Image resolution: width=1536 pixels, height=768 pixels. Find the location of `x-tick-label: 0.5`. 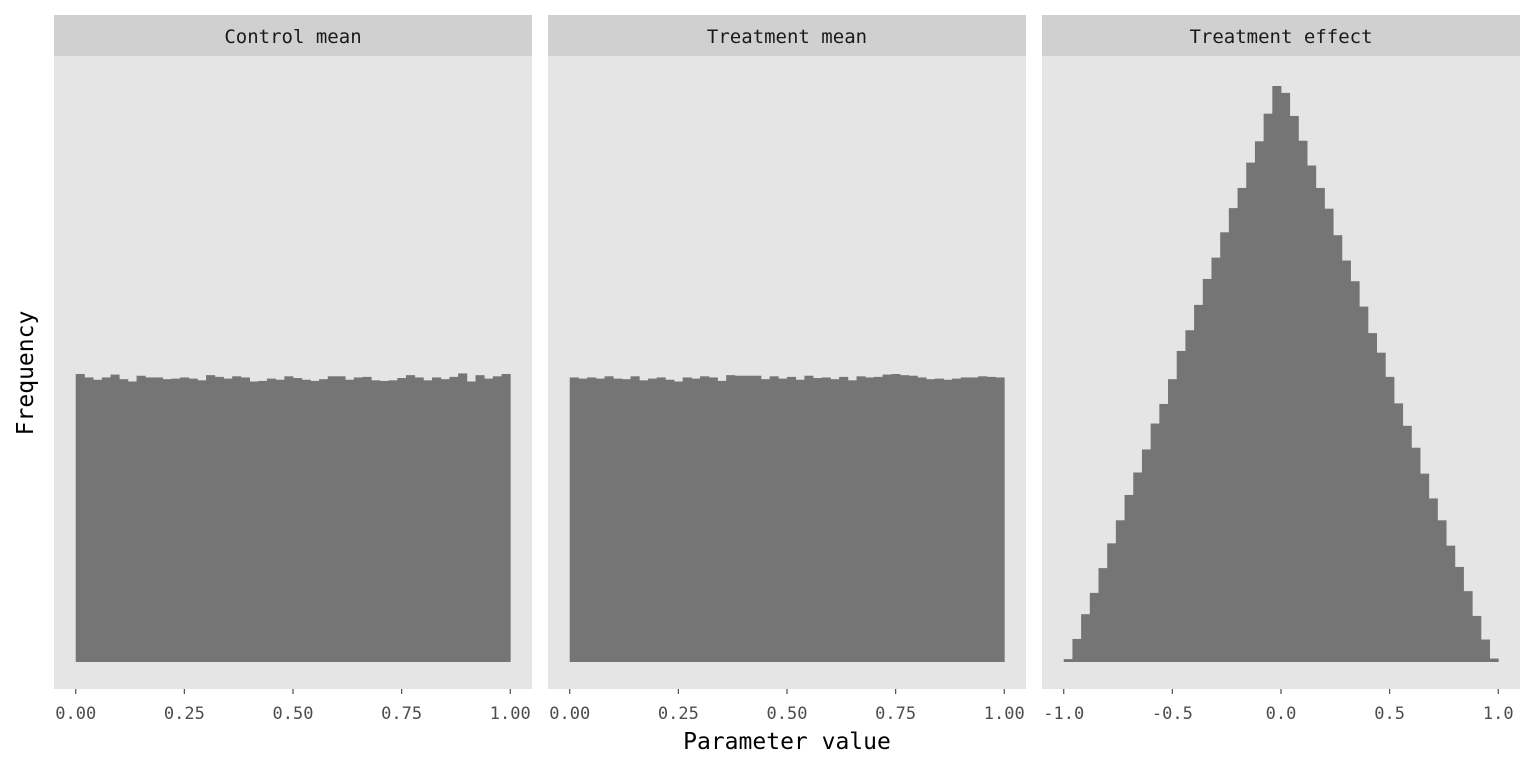

x-tick-label: 0.5 is located at coordinates (1389, 714).